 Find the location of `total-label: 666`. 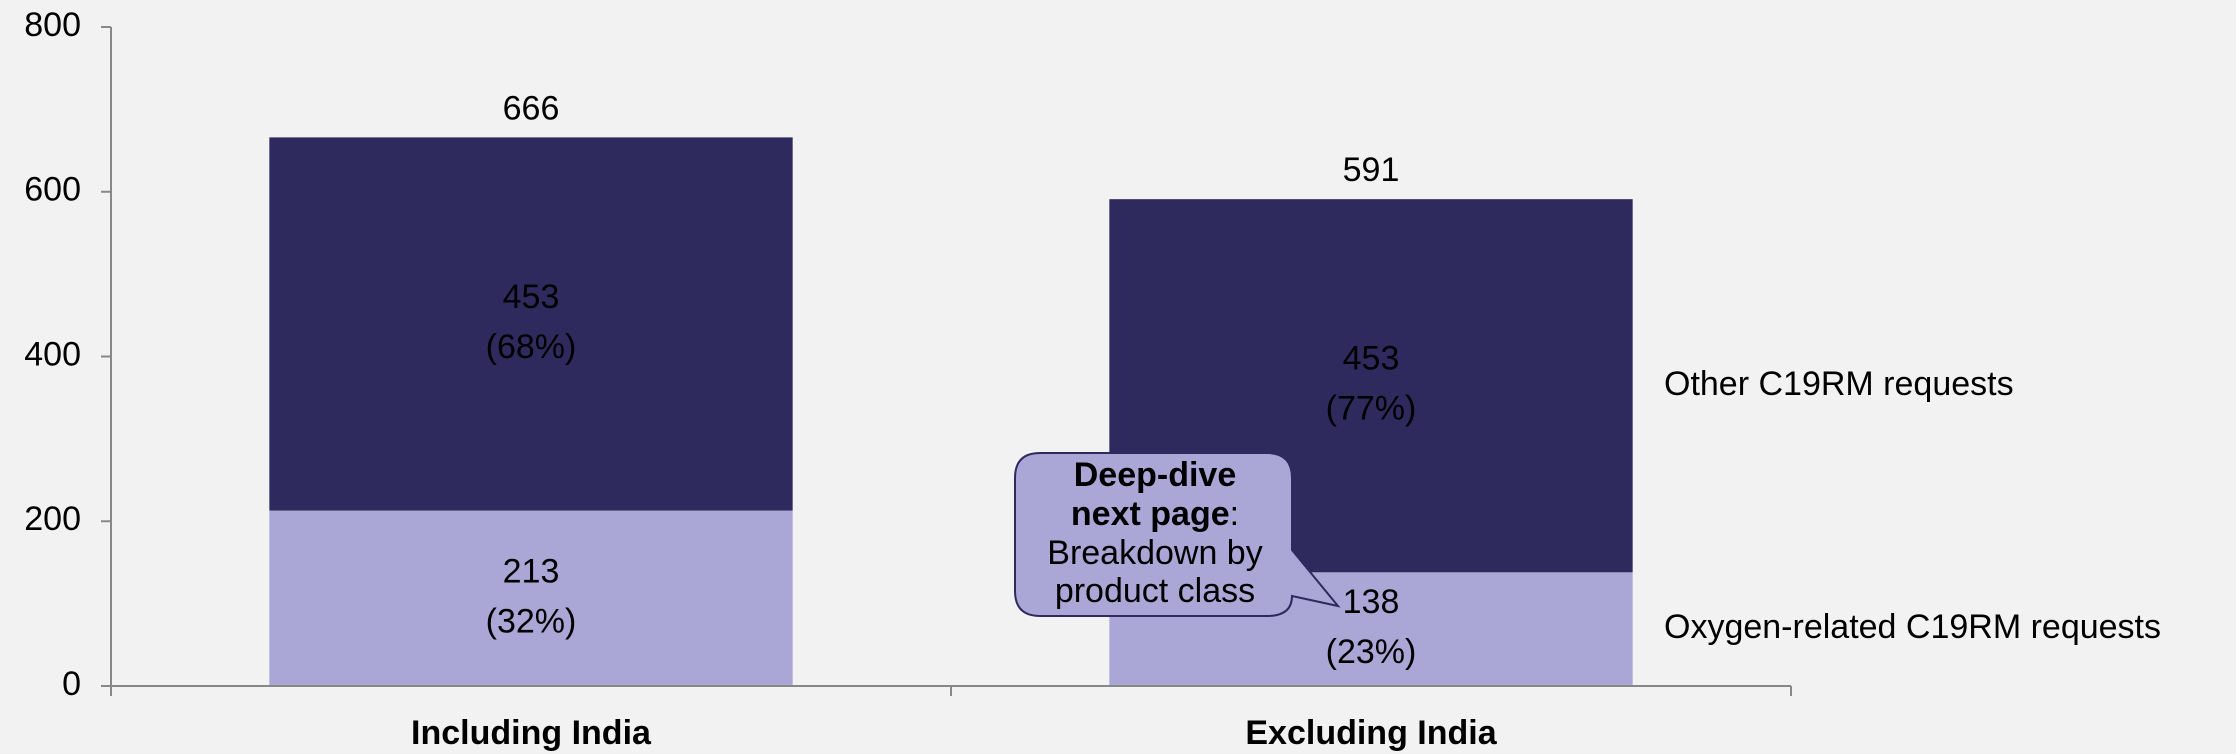

total-label: 666 is located at coordinates (531, 108).